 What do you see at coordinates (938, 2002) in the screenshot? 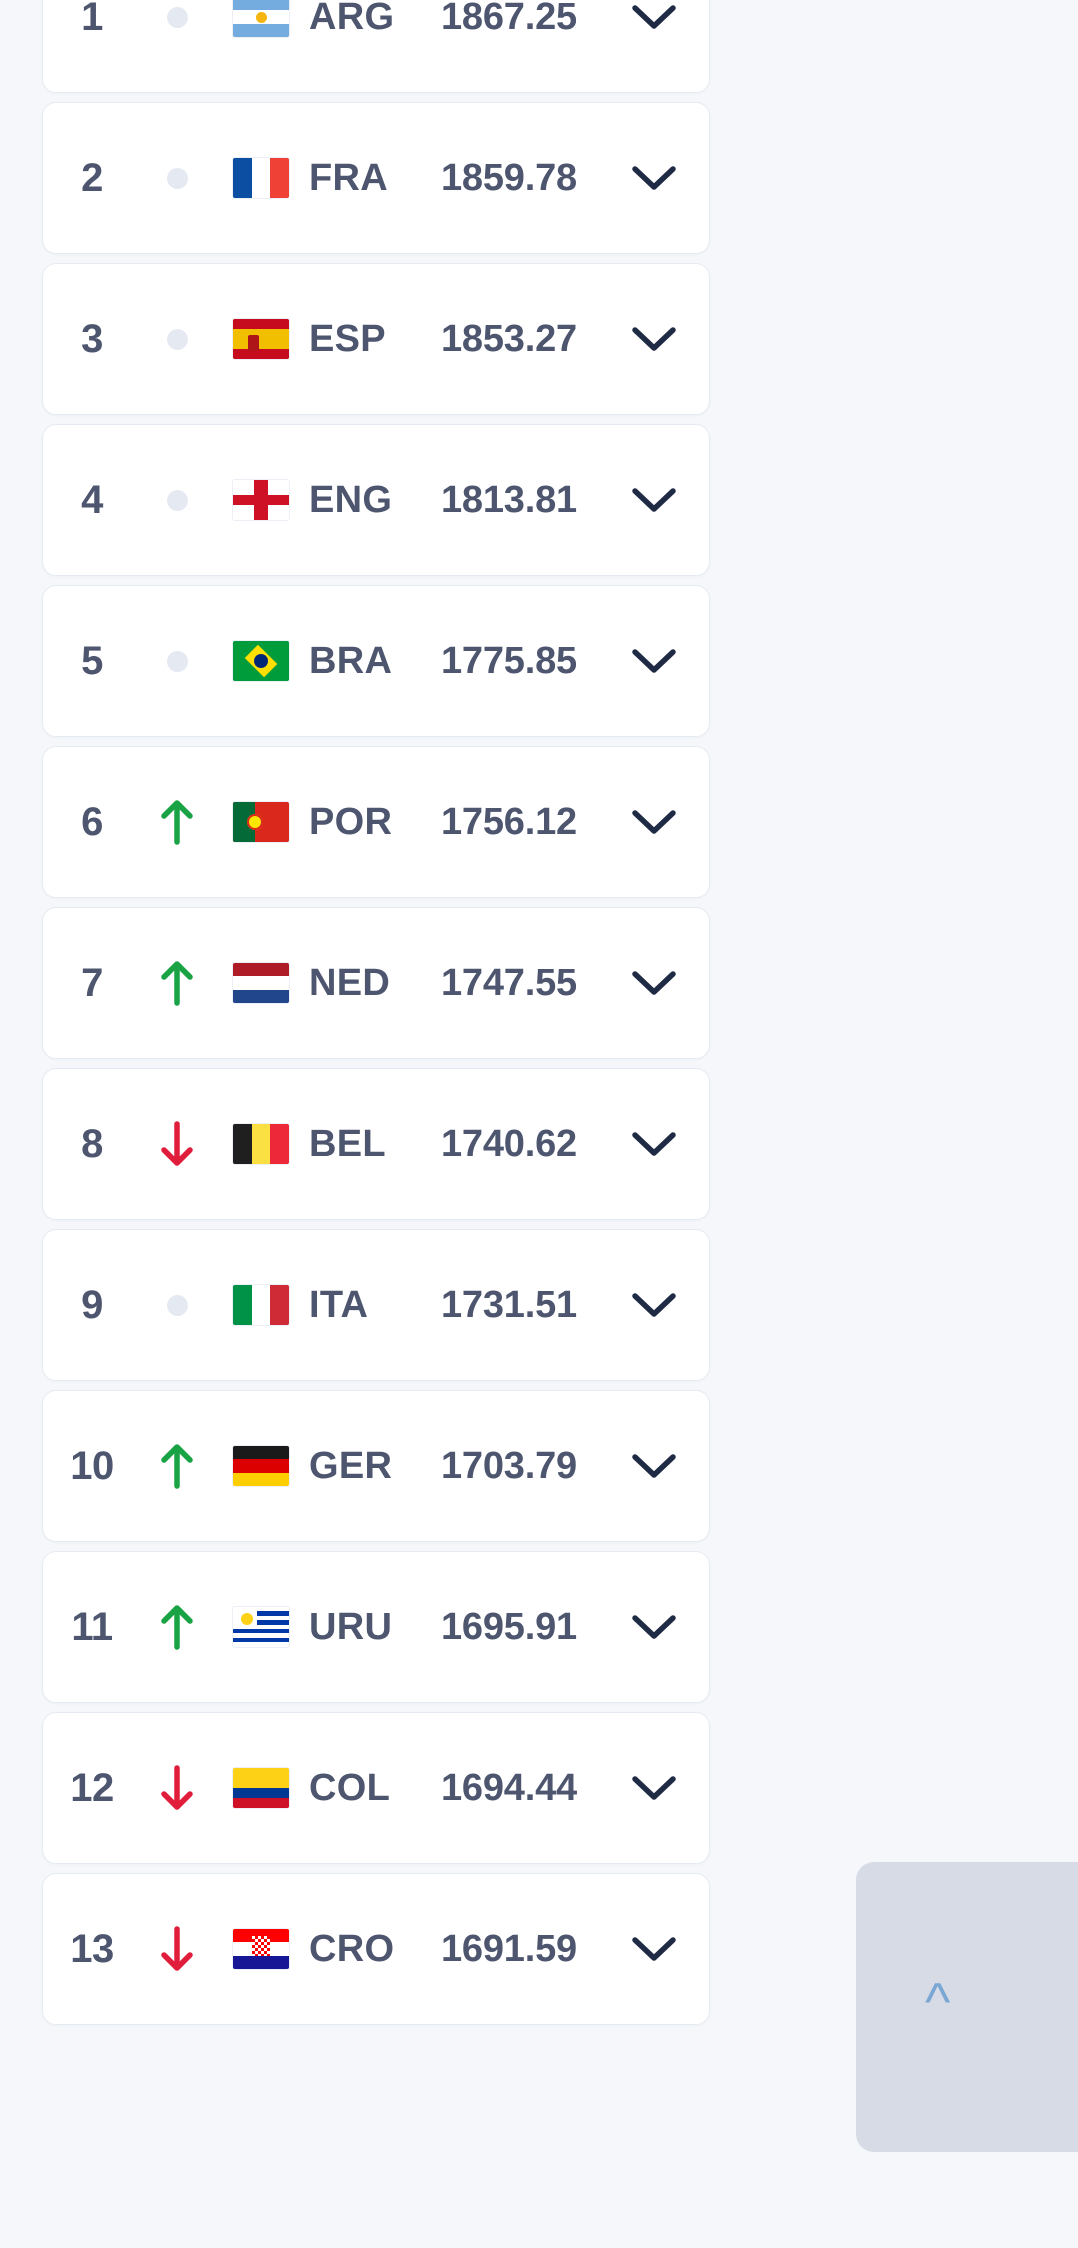
I see `scroll-to-top-icon: ^` at bounding box center [938, 2002].